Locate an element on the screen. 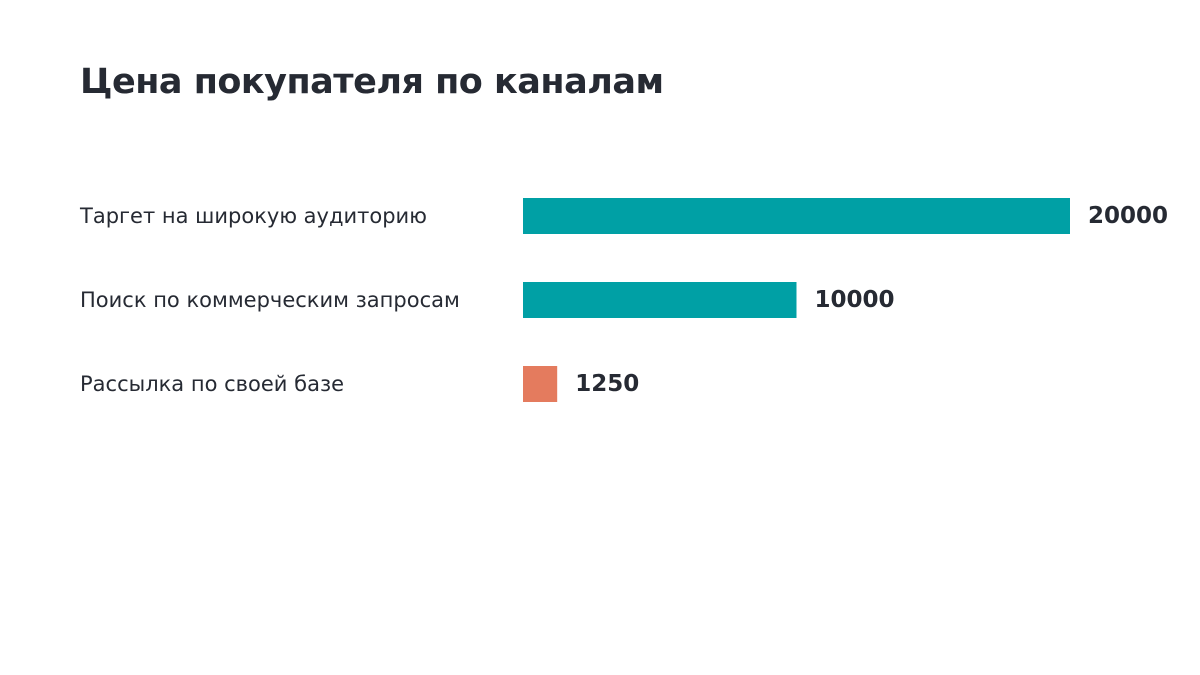 Image resolution: width=1200 pixels, height=675 pixels. category-label: Поиск по коммерческим запросам is located at coordinates (270, 300).